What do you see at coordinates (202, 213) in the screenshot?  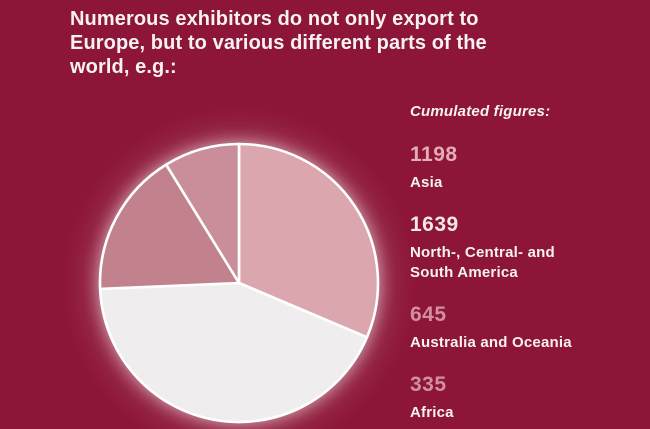 I see `pie-slice-africa` at bounding box center [202, 213].